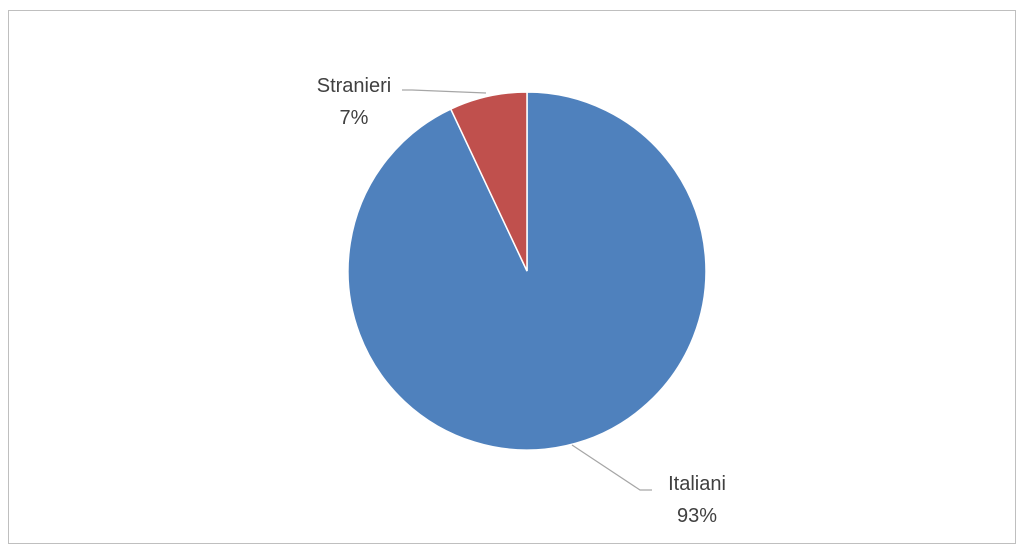  Describe the element at coordinates (354, 118) in the screenshot. I see `slice-percent-stranieri: 7%` at that location.